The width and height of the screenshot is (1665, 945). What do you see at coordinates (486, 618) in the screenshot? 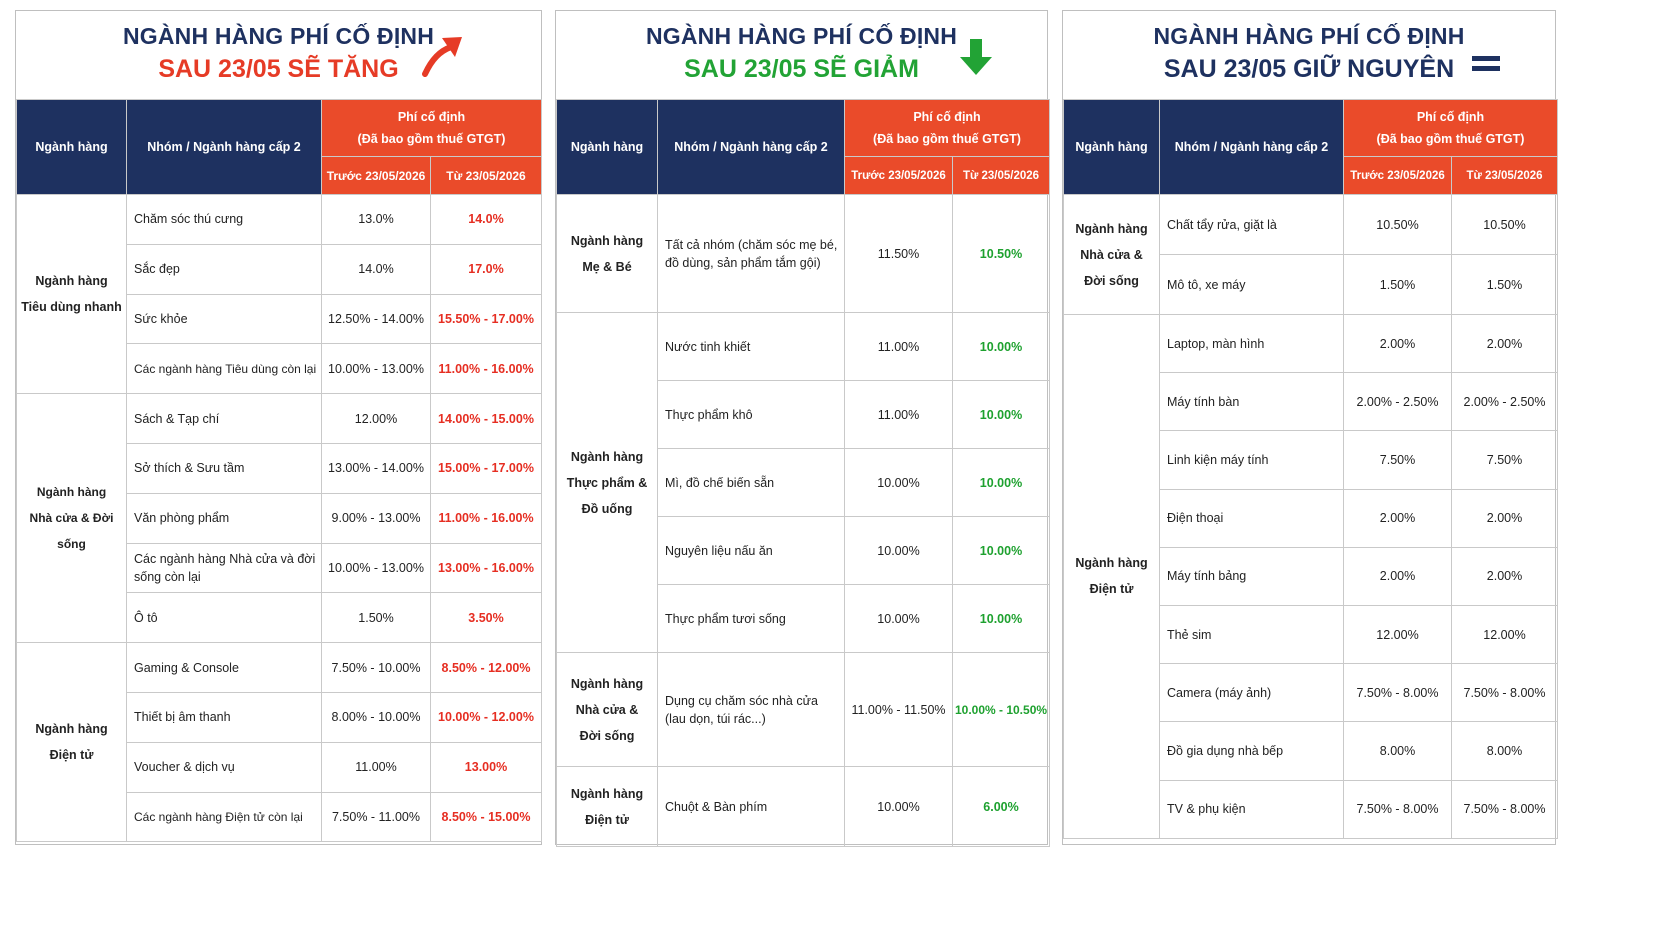
I see `fee-after: 3.50%` at bounding box center [486, 618].